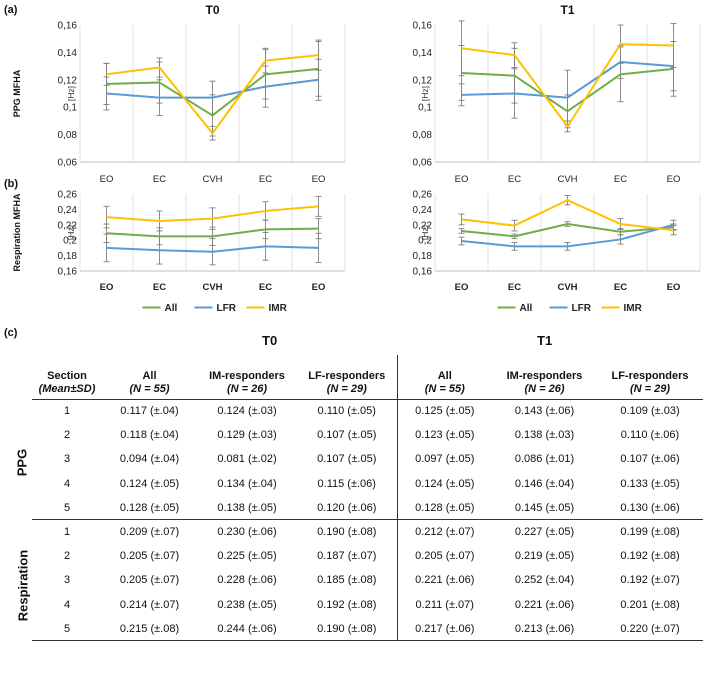 The width and height of the screenshot is (709, 684). Describe the element at coordinates (347, 459) in the screenshot. I see `value-cell: 0.107 (±.05)` at that location.